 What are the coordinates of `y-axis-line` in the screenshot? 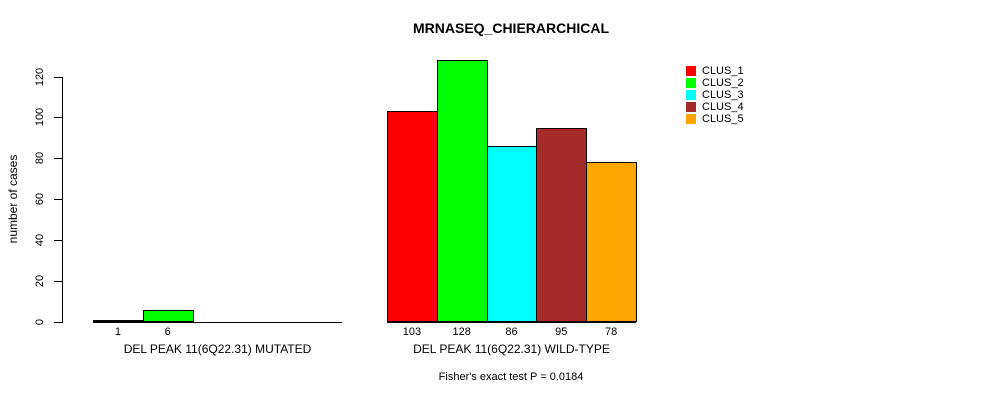 It's located at (62, 199).